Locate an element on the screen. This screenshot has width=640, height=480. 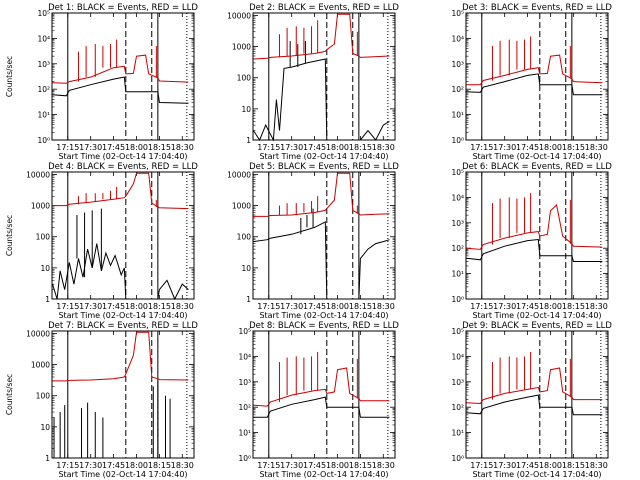
panel-title: Det 6: BLACK = Events, RED = LLD is located at coordinates (537, 167).